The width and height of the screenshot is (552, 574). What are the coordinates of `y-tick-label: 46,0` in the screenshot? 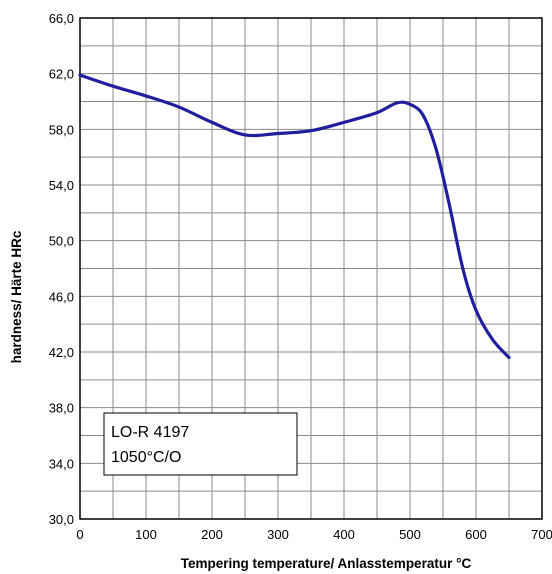 It's located at (61, 296).